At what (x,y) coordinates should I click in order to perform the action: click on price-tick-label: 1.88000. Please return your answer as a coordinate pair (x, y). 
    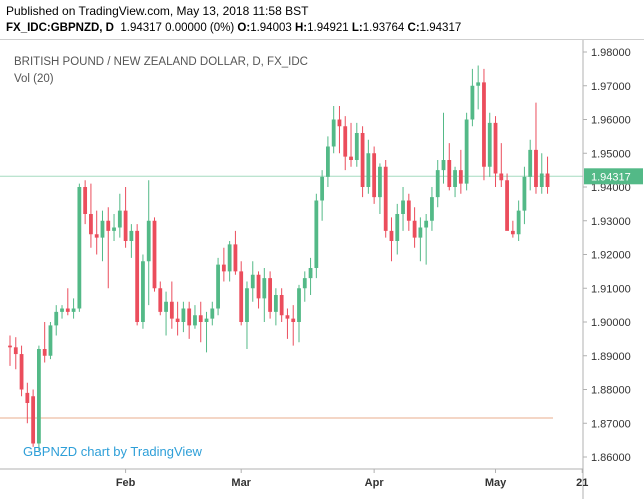
    Looking at the image, I should click on (611, 391).